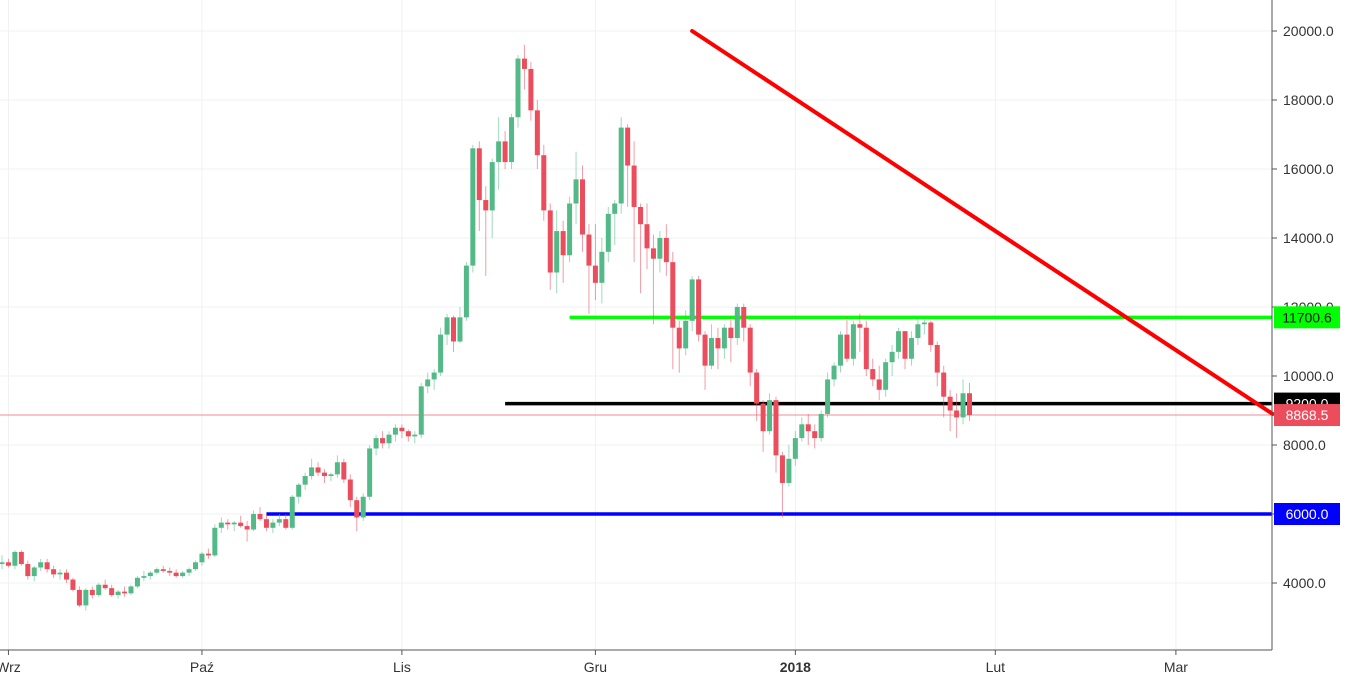  Describe the element at coordinates (1308, 169) in the screenshot. I see `y-tick-label: 16000.0` at that location.